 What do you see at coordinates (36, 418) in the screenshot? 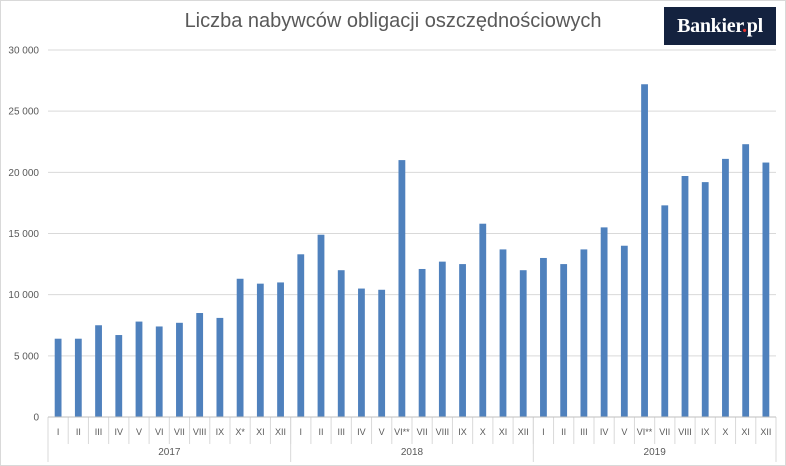
I see `y-tick-label: 0` at bounding box center [36, 418].